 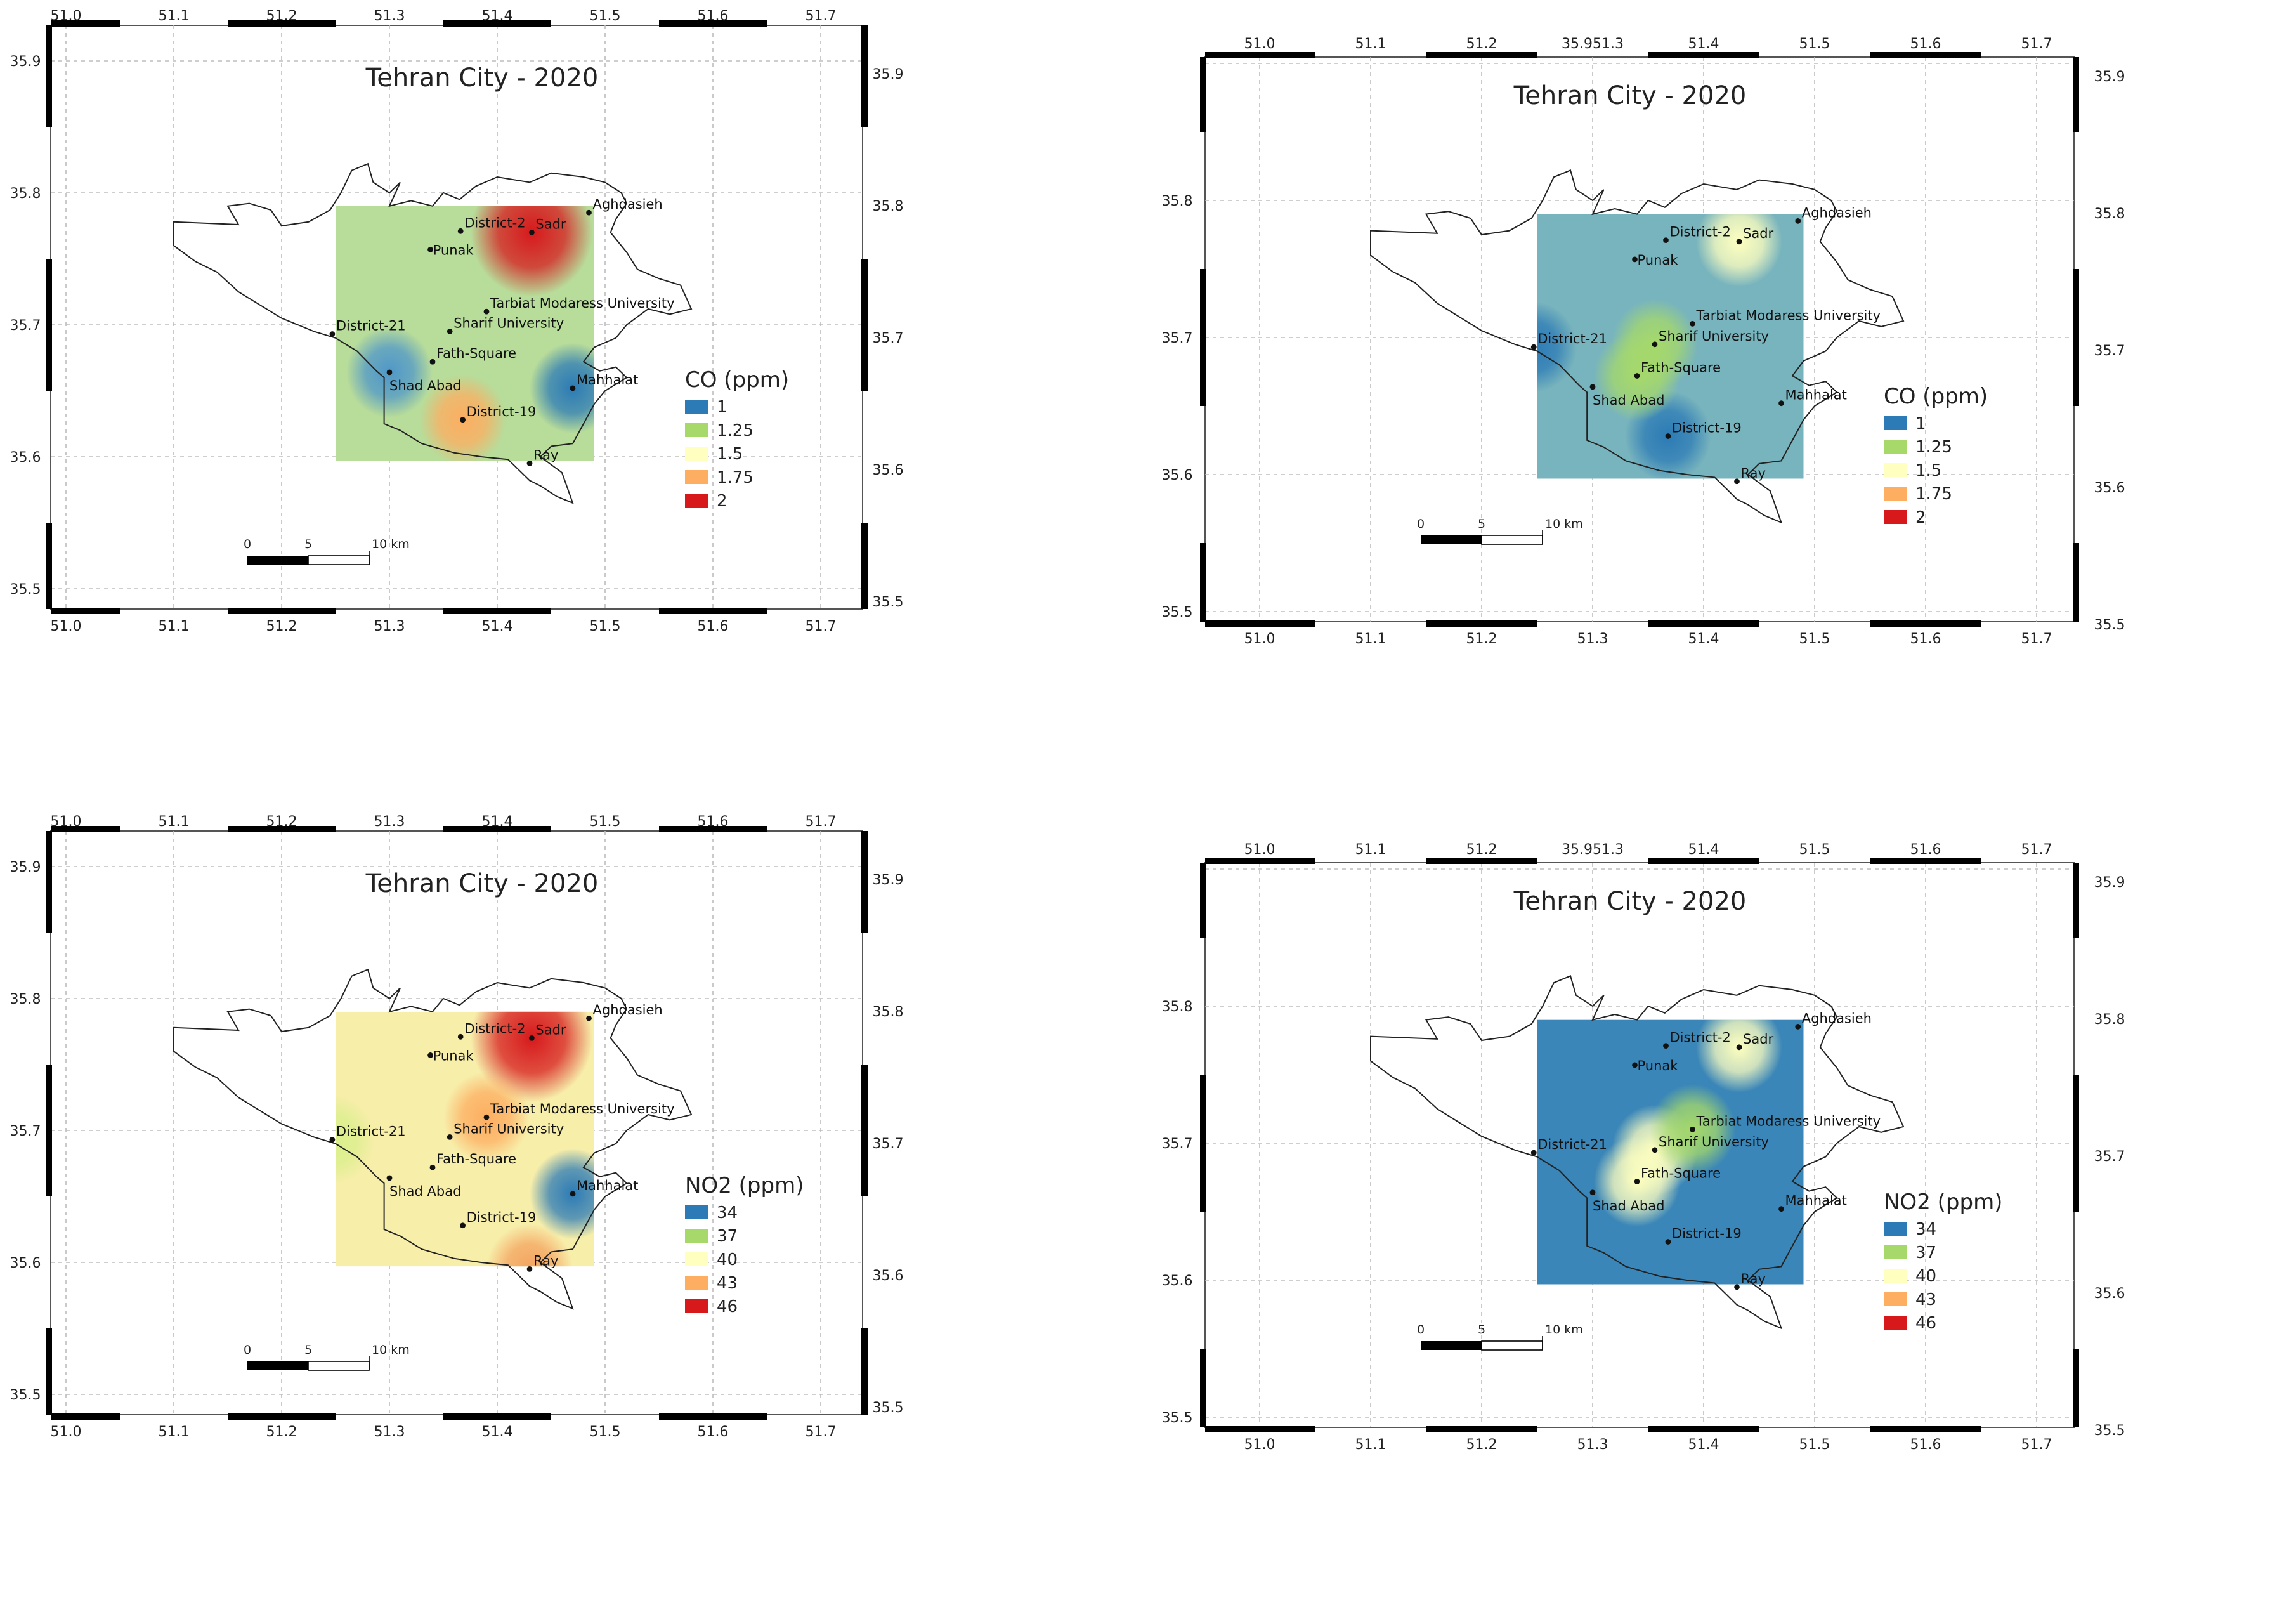 I want to click on legend-label: 46, so click(x=727, y=1306).